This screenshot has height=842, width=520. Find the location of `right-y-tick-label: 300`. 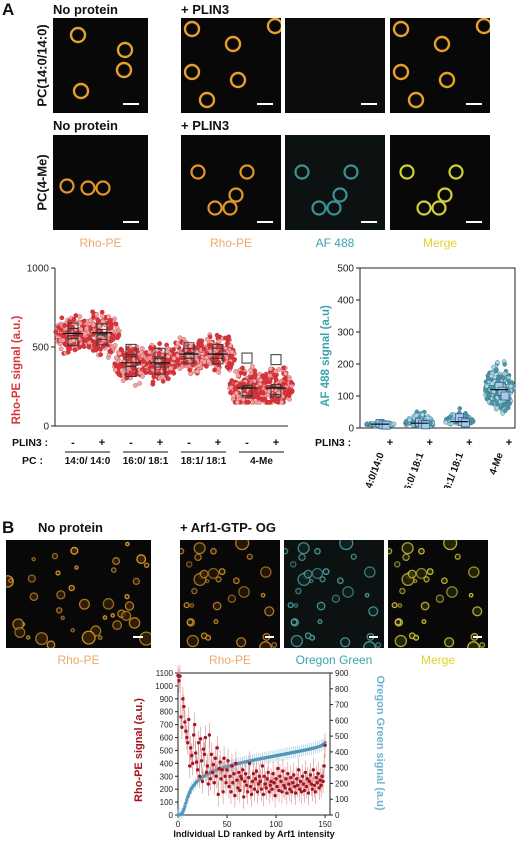

right-y-tick-label: 300 is located at coordinates (342, 768).